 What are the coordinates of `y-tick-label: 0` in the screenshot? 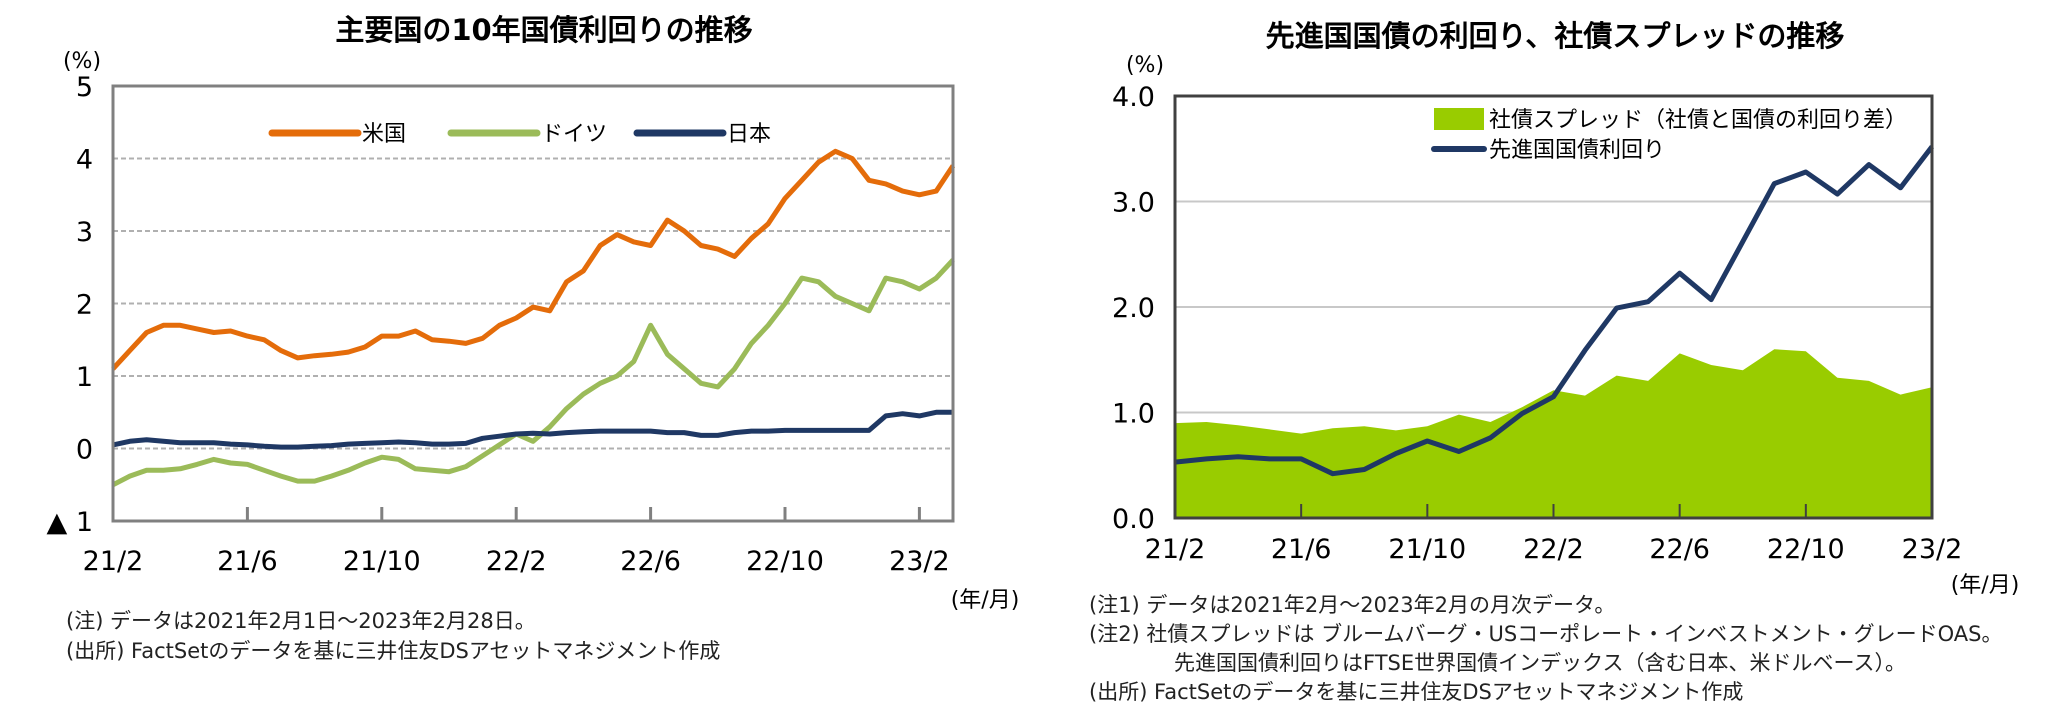 It's located at (84, 450).